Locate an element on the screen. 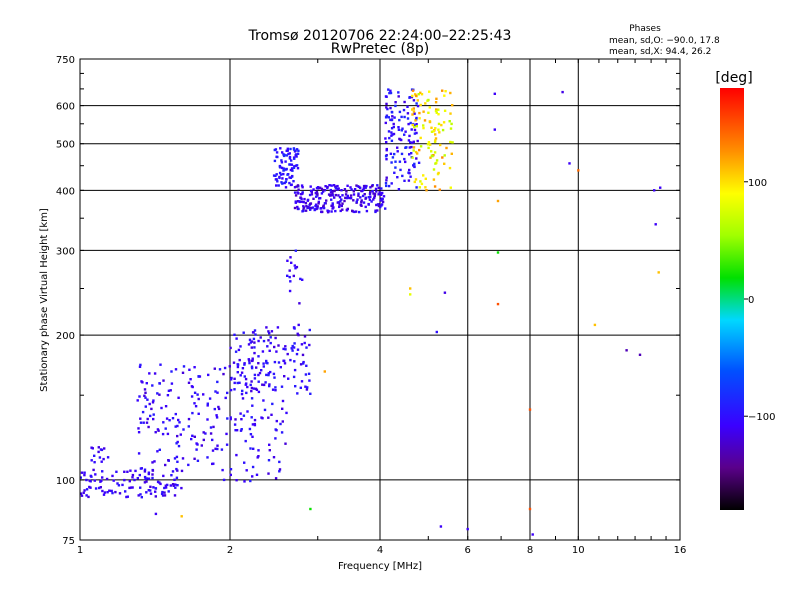 This screenshot has height=604, width=800. x-tick-label: 4 is located at coordinates (380, 550).